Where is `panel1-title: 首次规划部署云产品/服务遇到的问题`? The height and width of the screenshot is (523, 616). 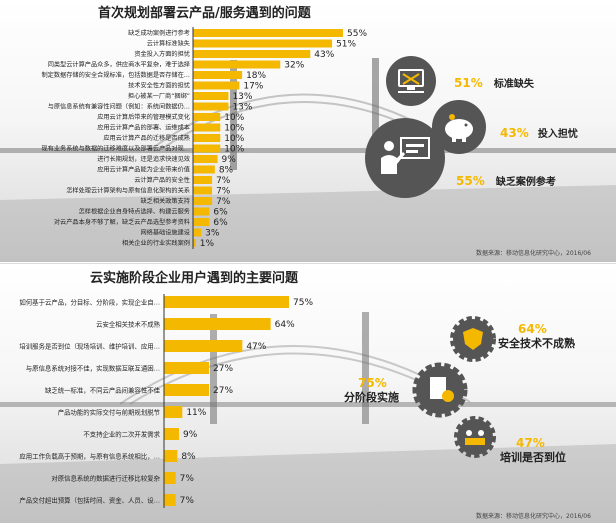
panel1-title: 首次规划部署云产品/服务遇到的问题 is located at coordinates (204, 13).